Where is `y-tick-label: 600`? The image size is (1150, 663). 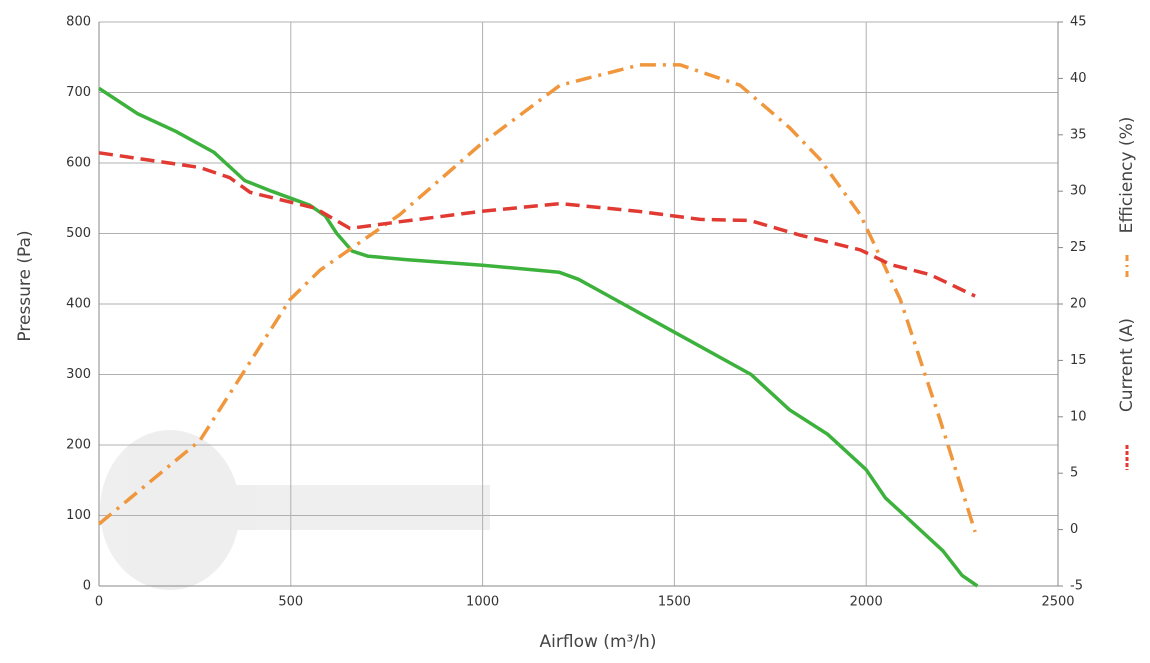
y-tick-label: 600 is located at coordinates (78, 163).